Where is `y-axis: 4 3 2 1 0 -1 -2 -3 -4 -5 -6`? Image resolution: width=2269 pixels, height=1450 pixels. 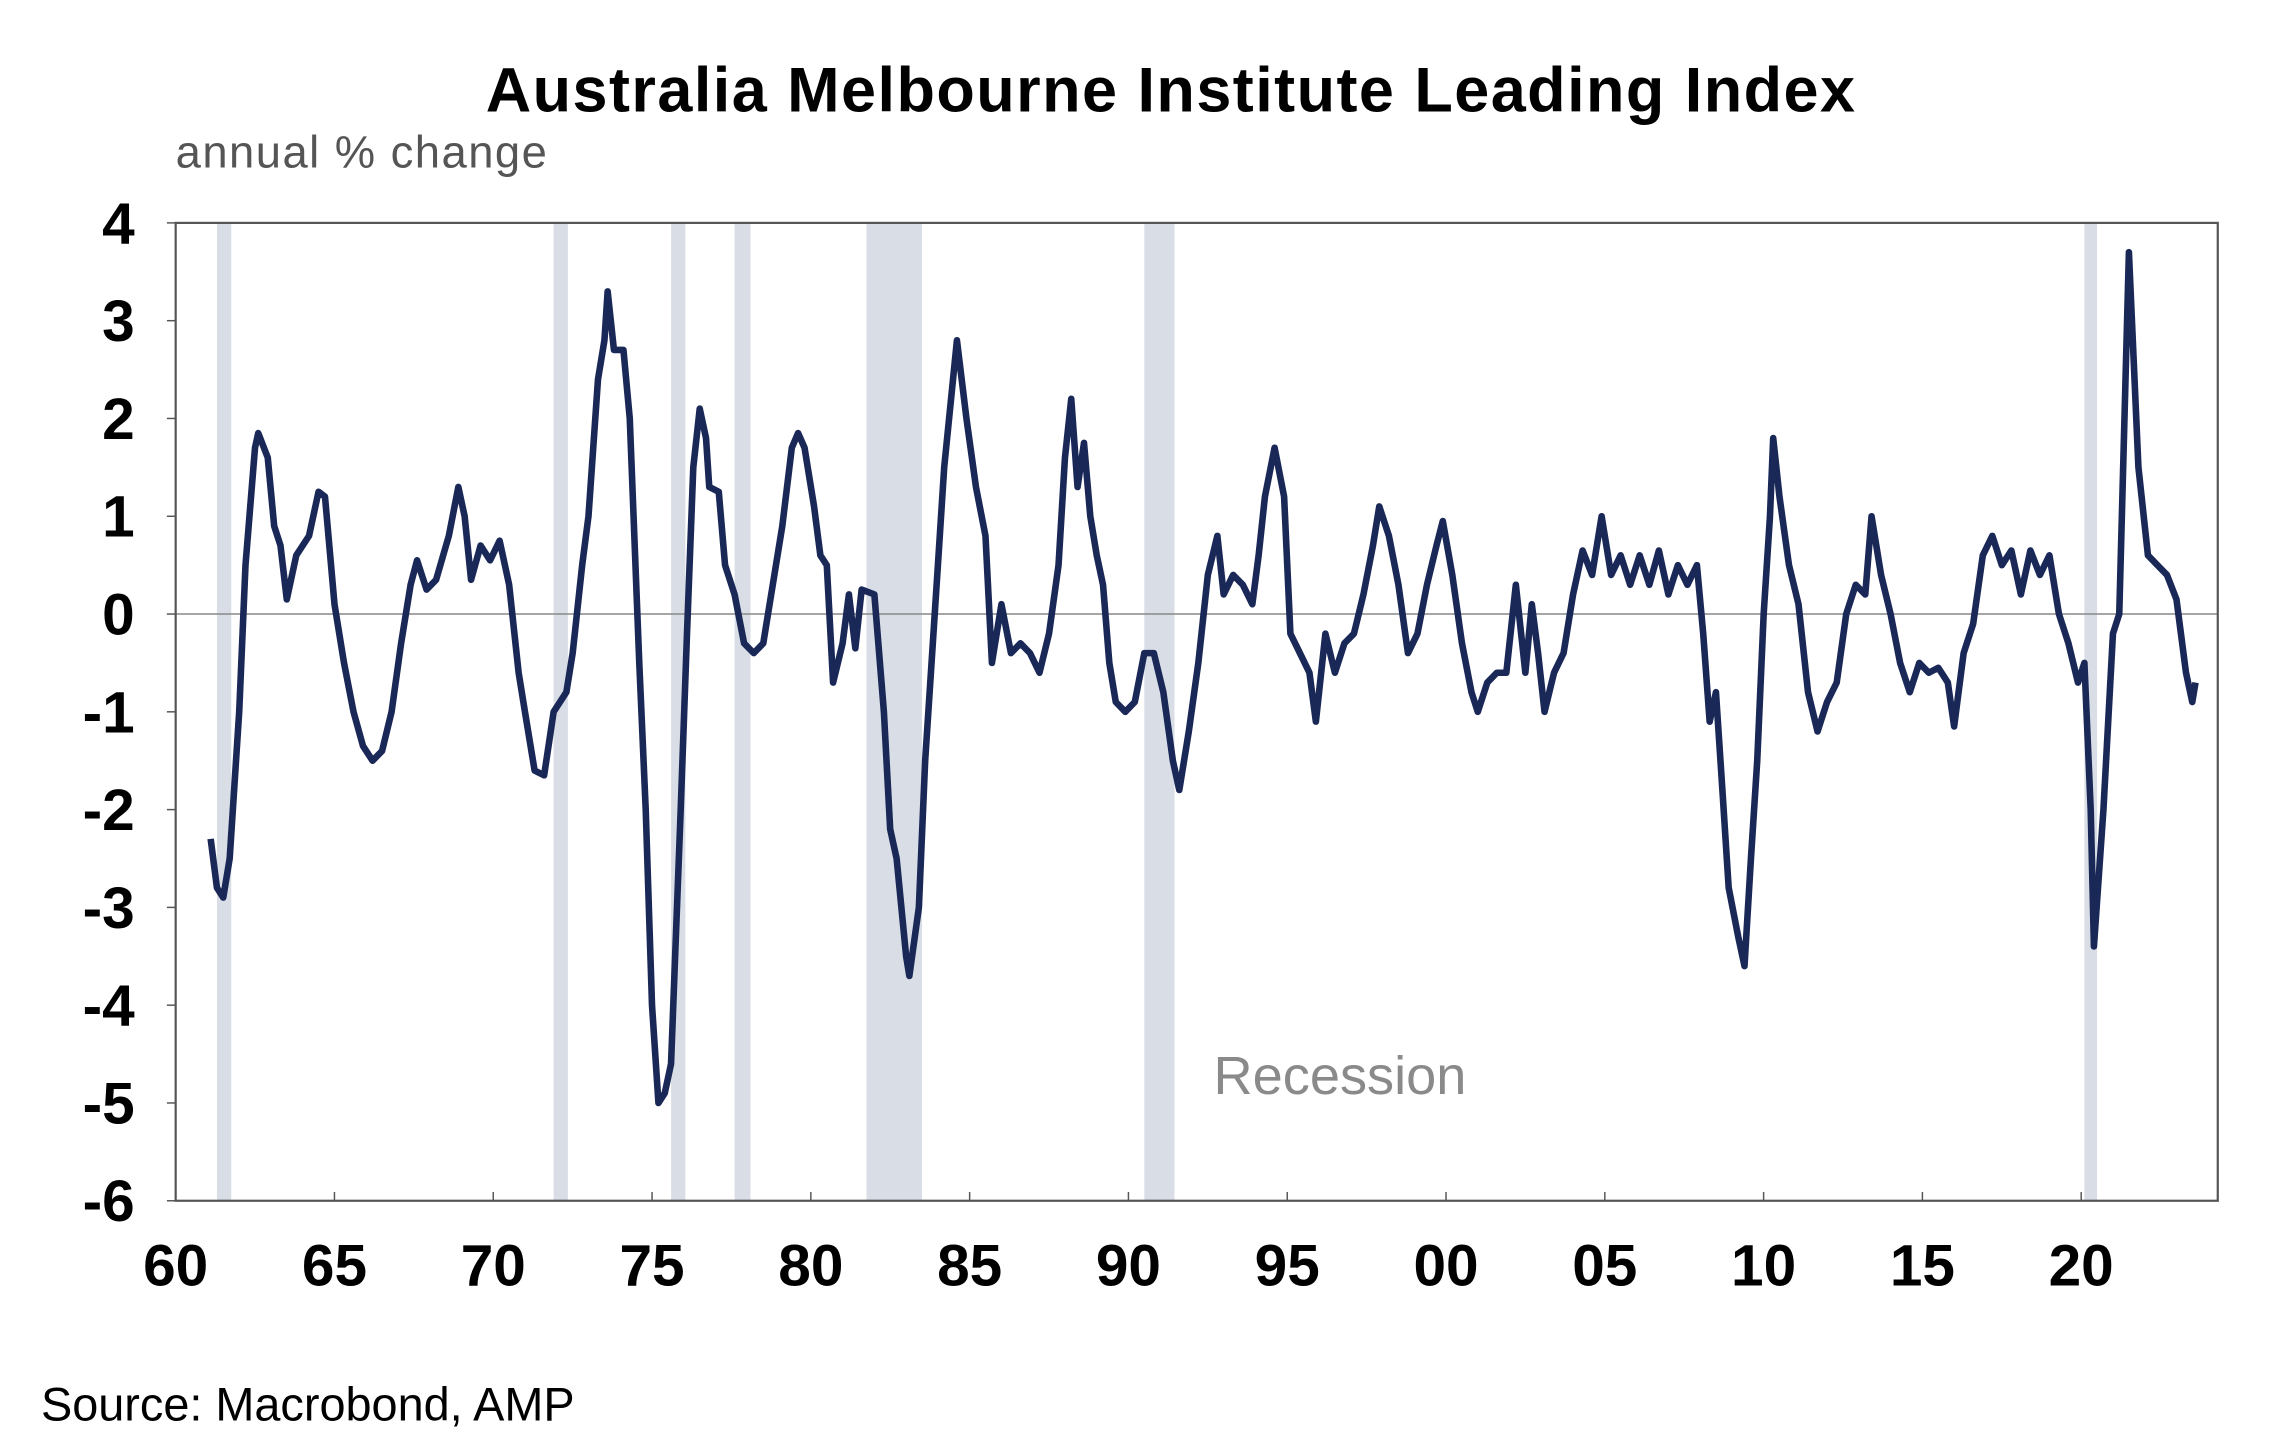
y-axis: 4 3 2 1 0 -1 -2 -3 -4 -5 -6 is located at coordinates (129, 712).